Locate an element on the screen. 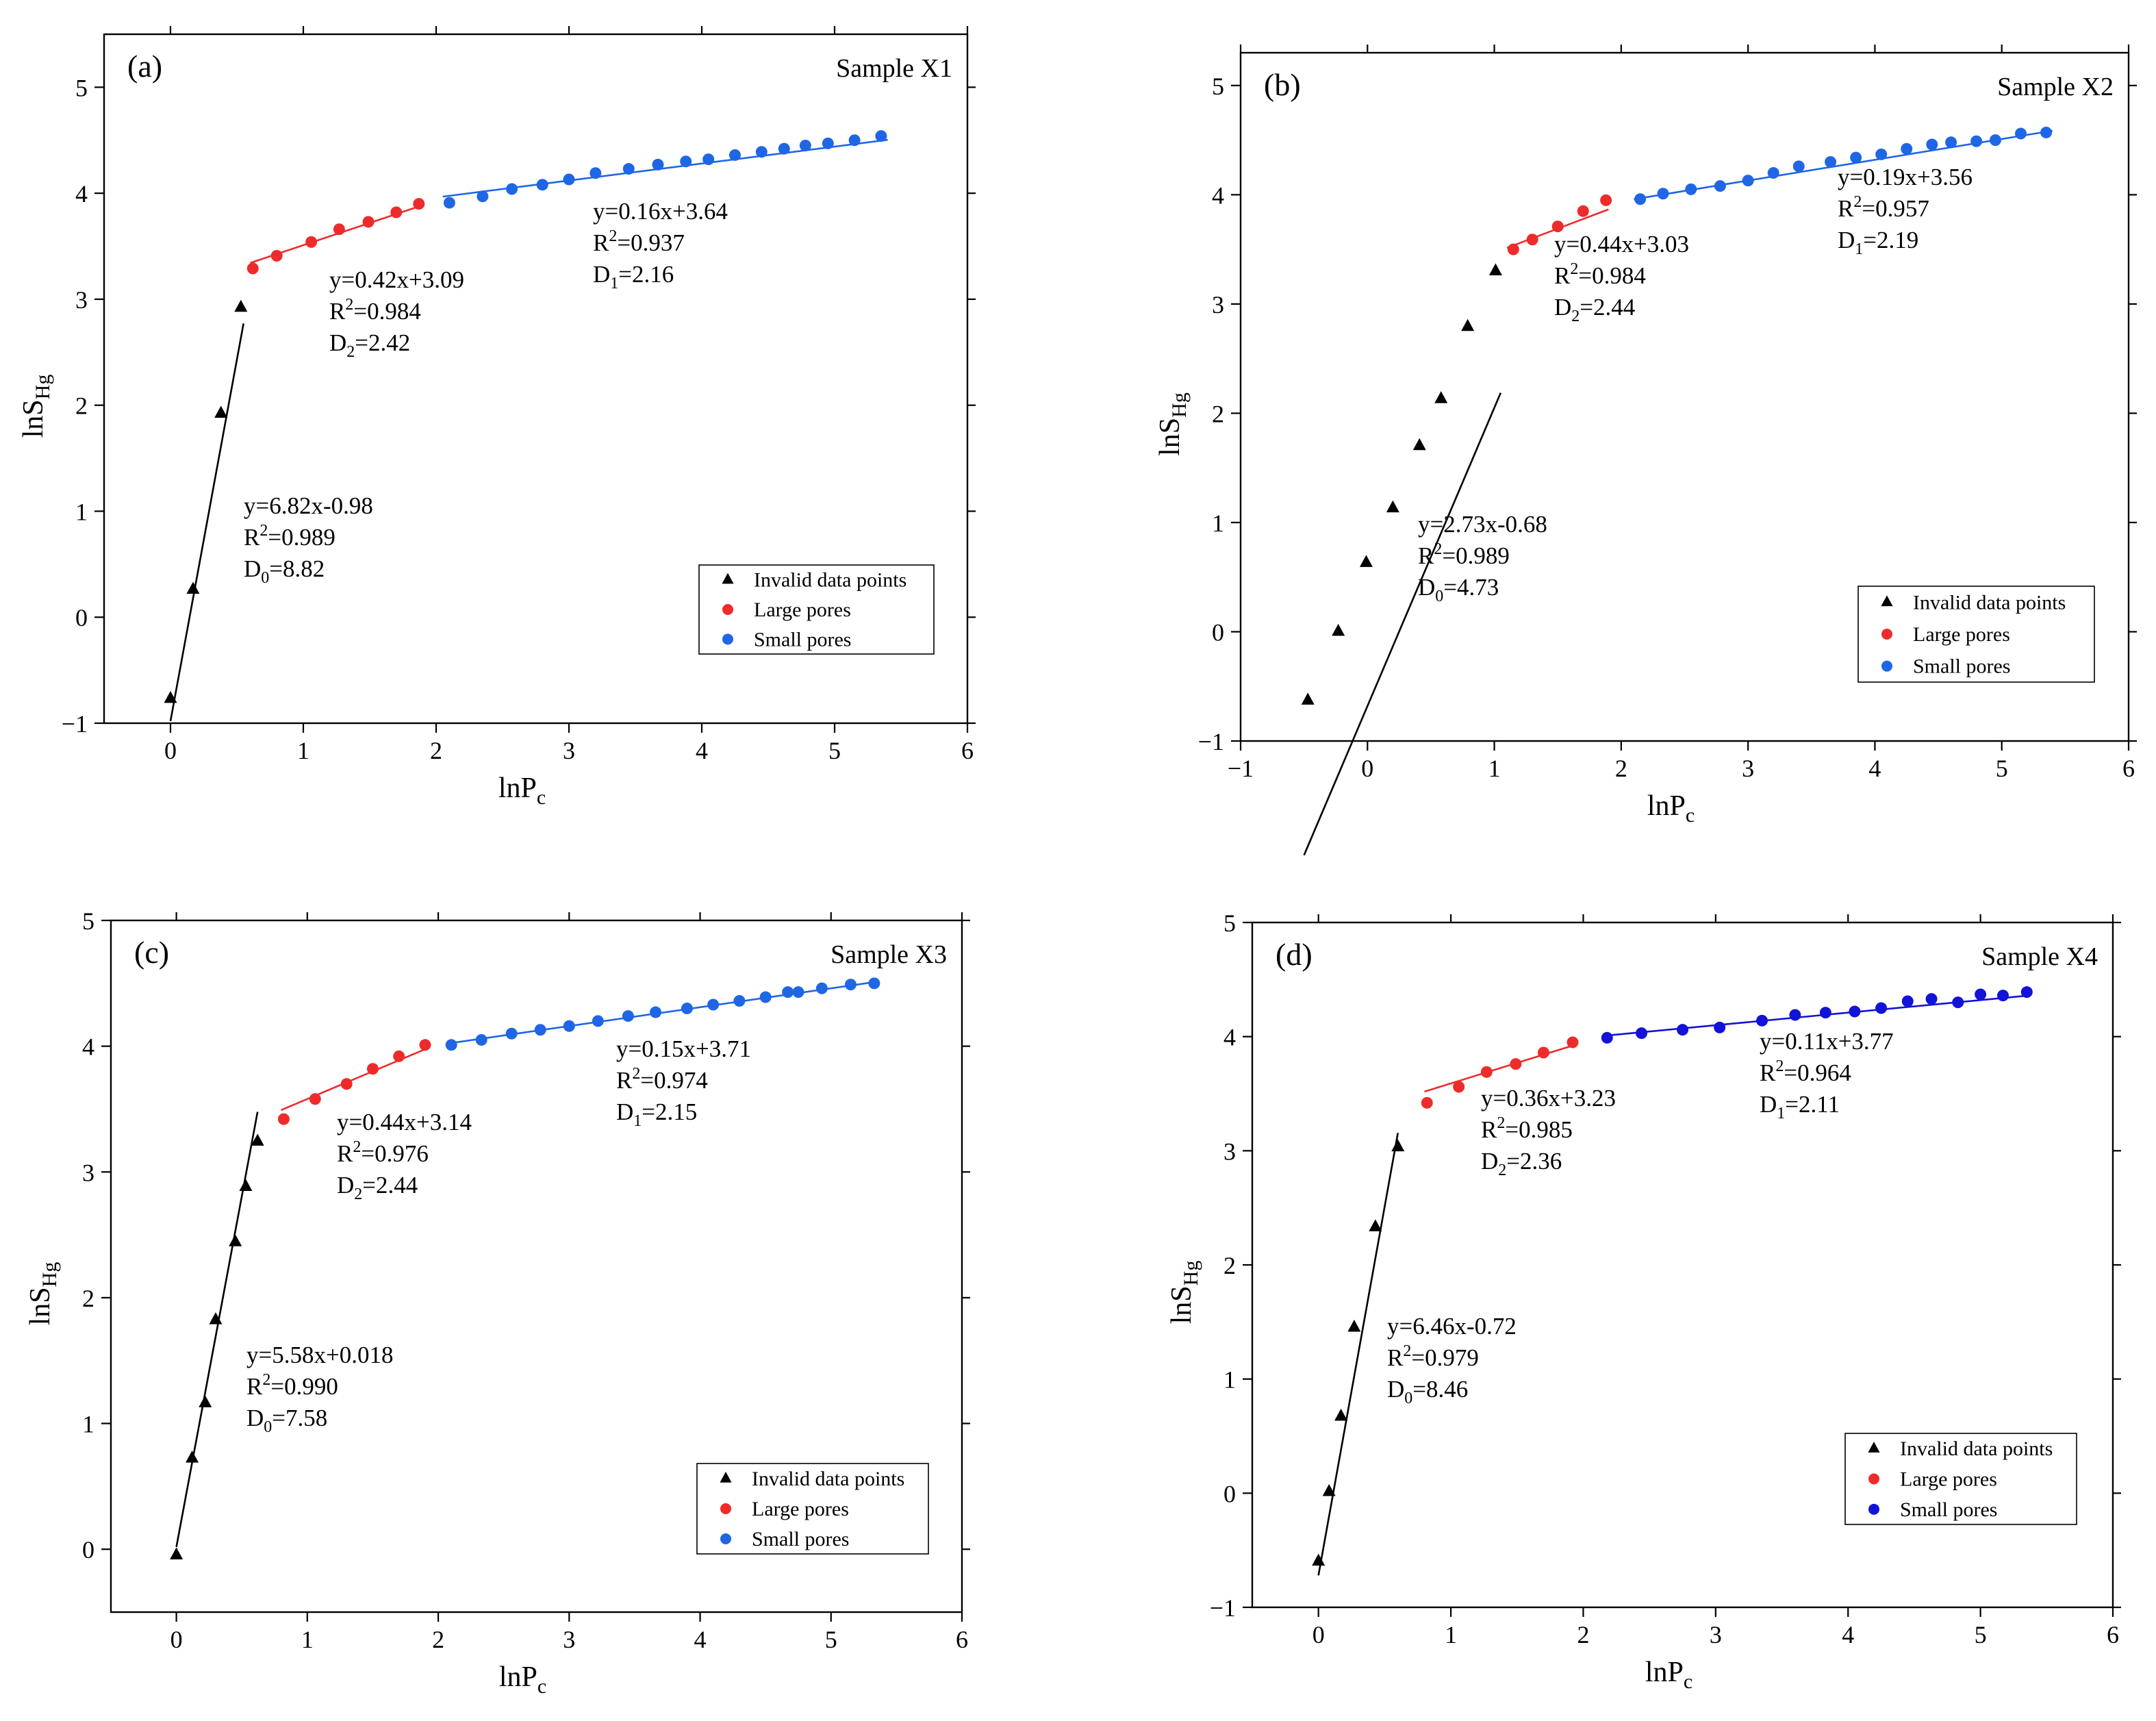 The image size is (2156, 1721). y-tick-label: 5 is located at coordinates (81, 87).